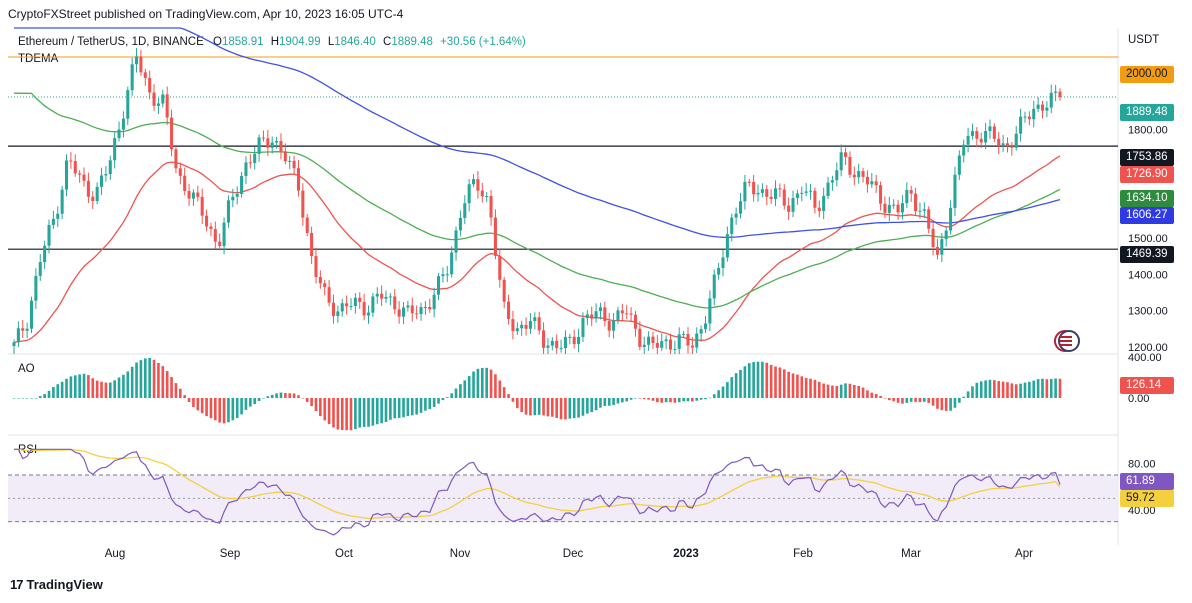 The image size is (1192, 603). I want to click on indicator-title: TDEMA, so click(38, 59).